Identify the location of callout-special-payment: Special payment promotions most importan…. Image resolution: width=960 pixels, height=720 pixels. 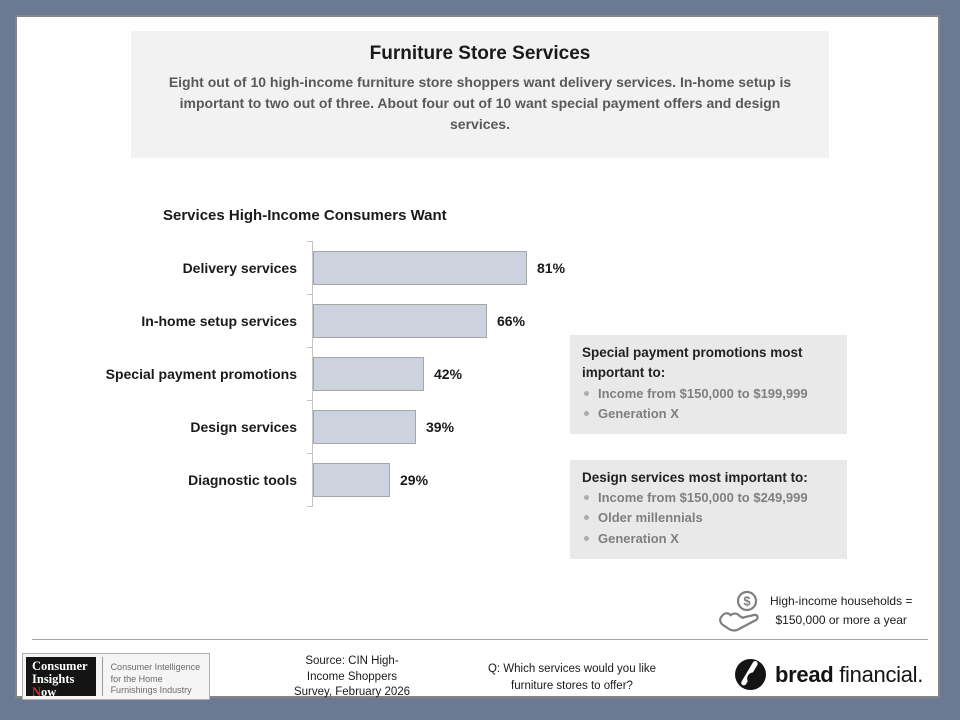
(708, 384).